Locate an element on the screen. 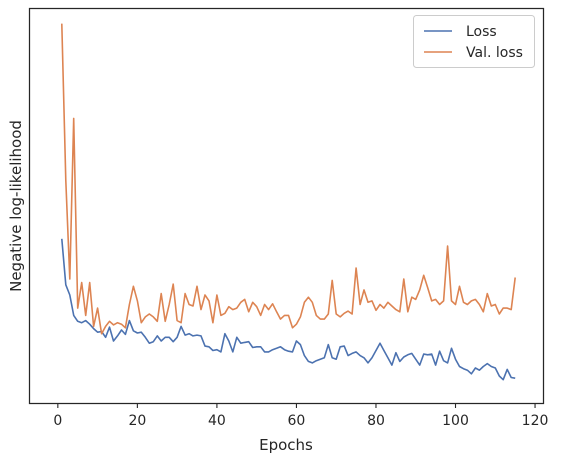 This screenshot has height=463, width=563. y-axis-label: Negative log-likelihood is located at coordinates (16, 206).